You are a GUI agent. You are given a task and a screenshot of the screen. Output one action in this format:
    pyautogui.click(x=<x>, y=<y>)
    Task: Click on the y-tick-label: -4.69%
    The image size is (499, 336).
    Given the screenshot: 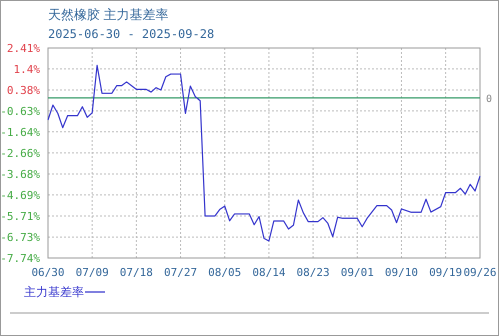 What is the action you would take?
    pyautogui.click(x=20, y=195)
    